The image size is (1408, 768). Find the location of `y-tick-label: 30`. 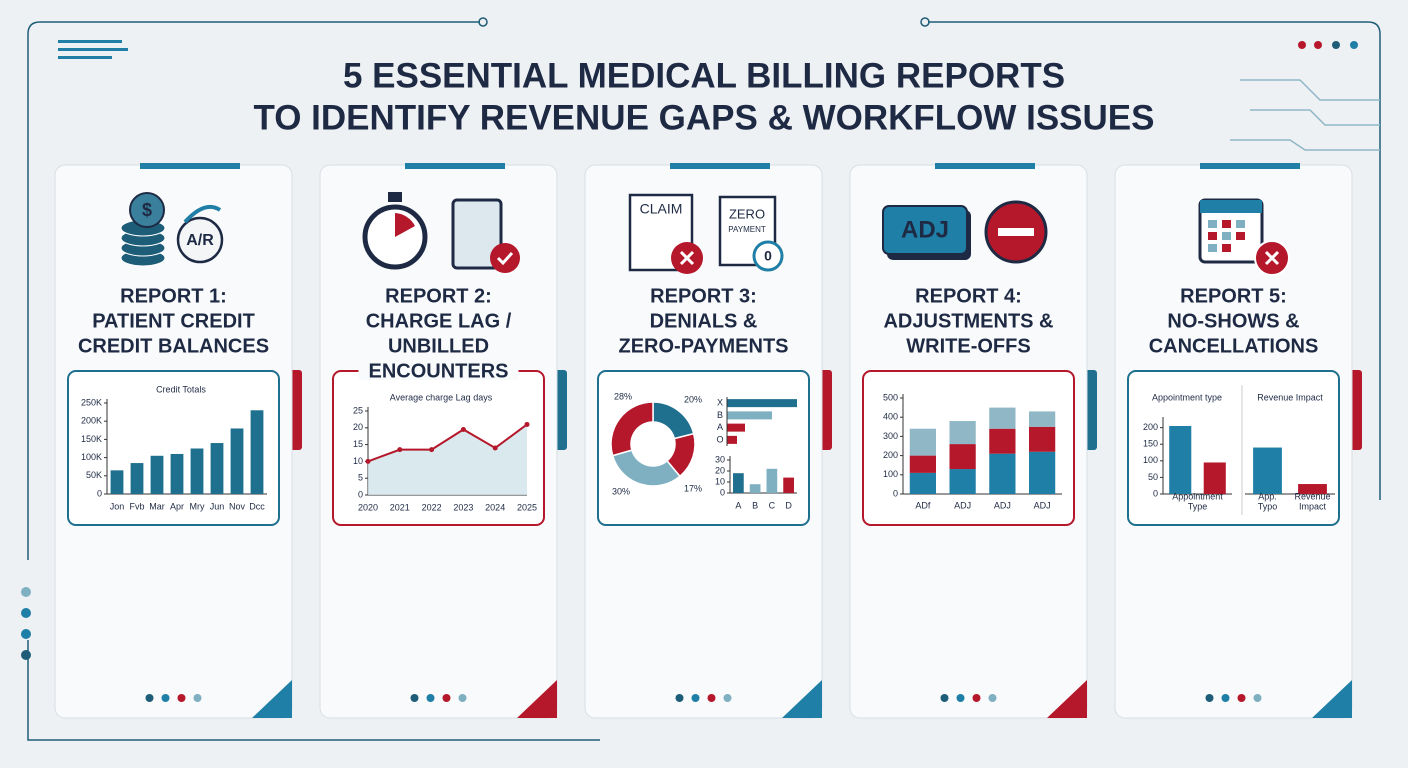

y-tick-label: 30 is located at coordinates (720, 459).